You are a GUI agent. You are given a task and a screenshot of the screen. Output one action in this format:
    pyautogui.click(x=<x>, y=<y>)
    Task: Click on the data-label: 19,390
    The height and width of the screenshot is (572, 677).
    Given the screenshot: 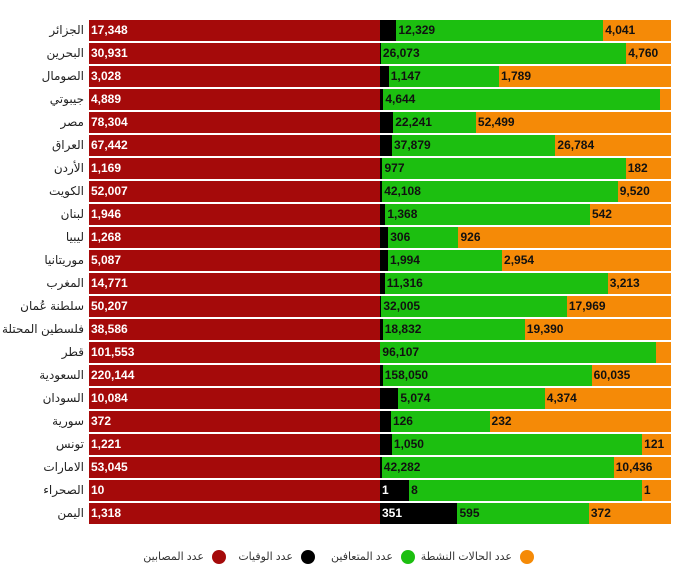 What is the action you would take?
    pyautogui.click(x=545, y=329)
    